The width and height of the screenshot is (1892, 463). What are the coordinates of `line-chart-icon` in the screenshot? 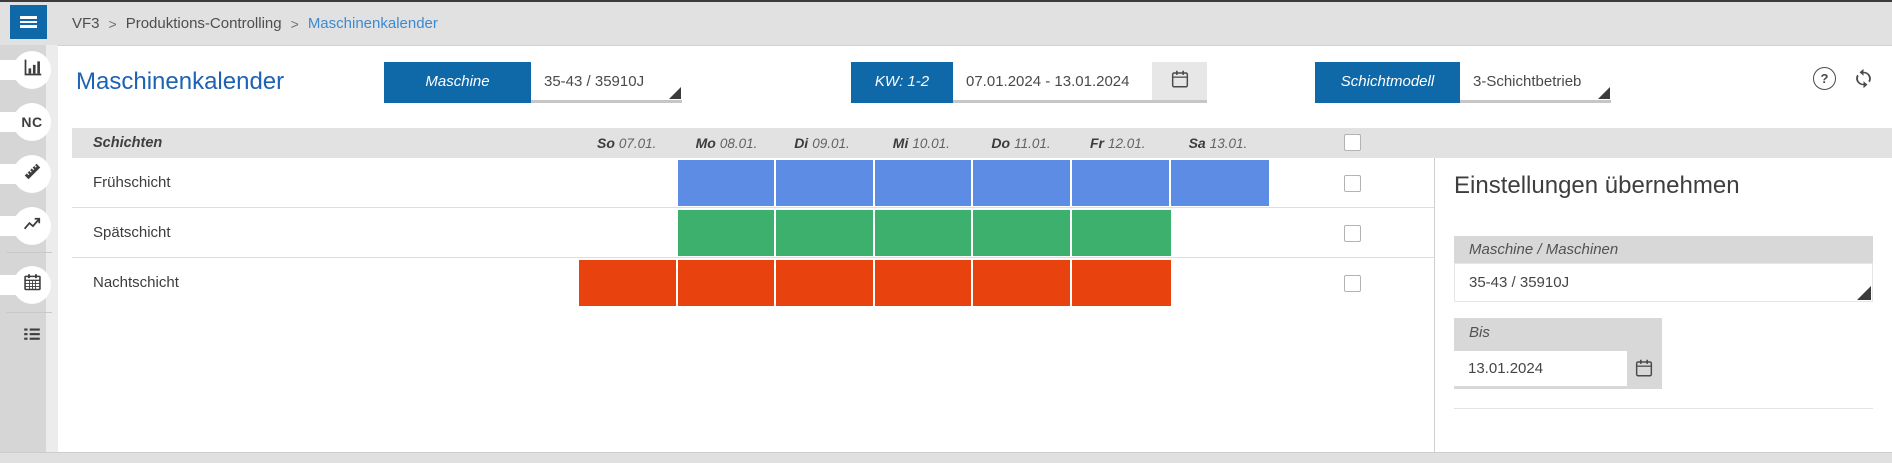 It's located at (32, 226).